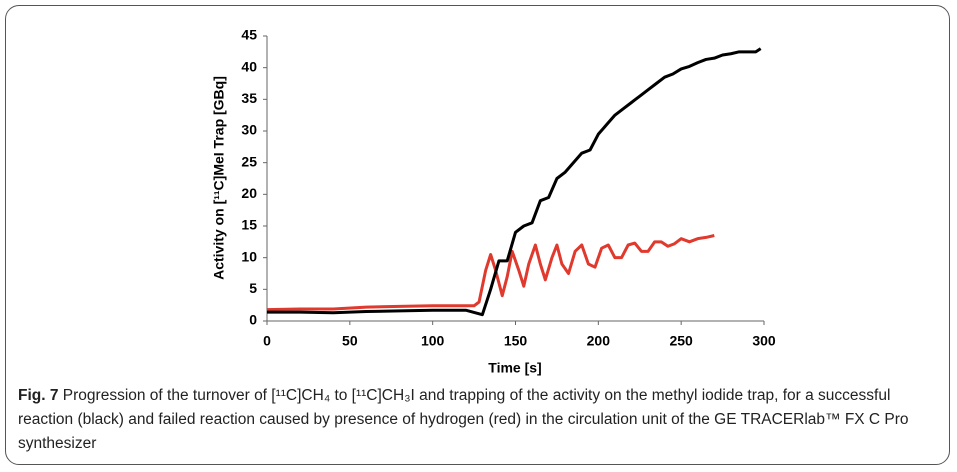 The image size is (957, 472). I want to click on x-tick-label: 200, so click(599, 341).